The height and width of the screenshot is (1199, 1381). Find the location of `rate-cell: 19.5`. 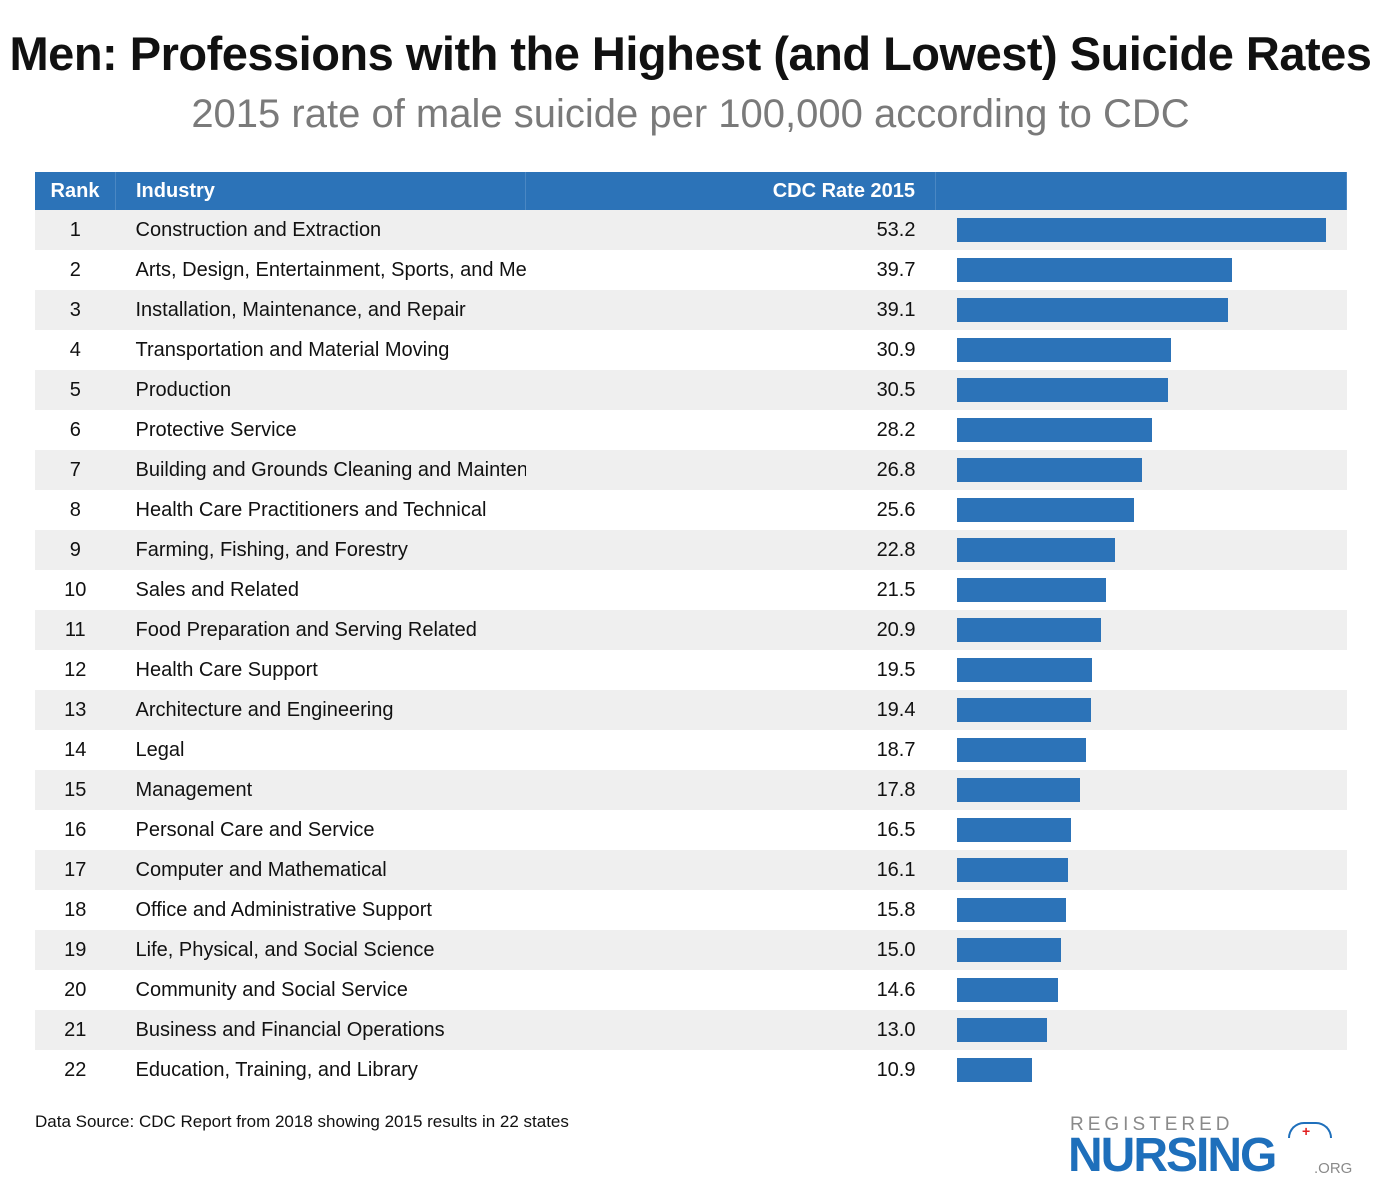

rate-cell: 19.5 is located at coordinates (896, 669).